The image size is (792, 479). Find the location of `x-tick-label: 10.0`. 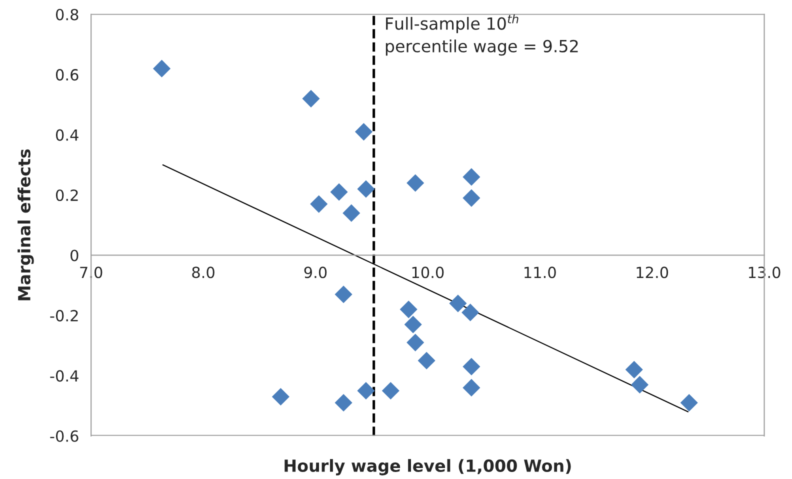

x-tick-label: 10.0 is located at coordinates (428, 272).